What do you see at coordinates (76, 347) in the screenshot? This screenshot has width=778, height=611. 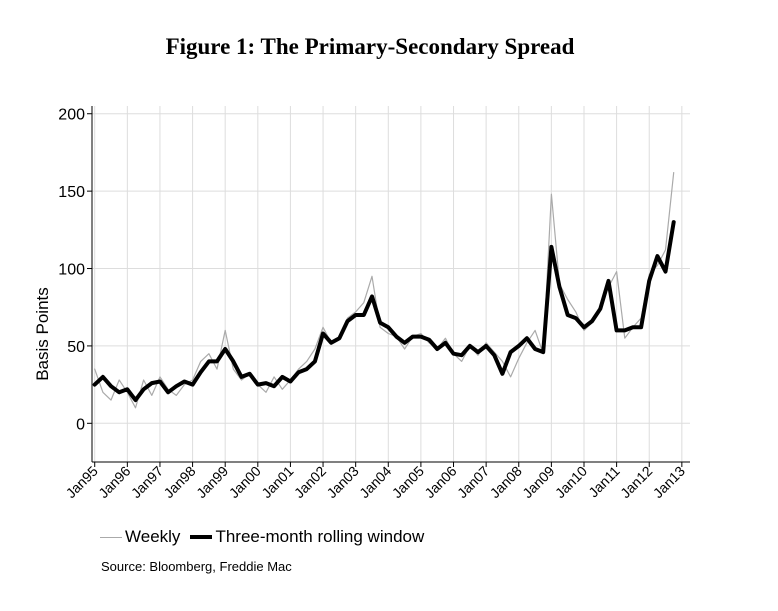 I see `y-tick-label: 50` at bounding box center [76, 347].